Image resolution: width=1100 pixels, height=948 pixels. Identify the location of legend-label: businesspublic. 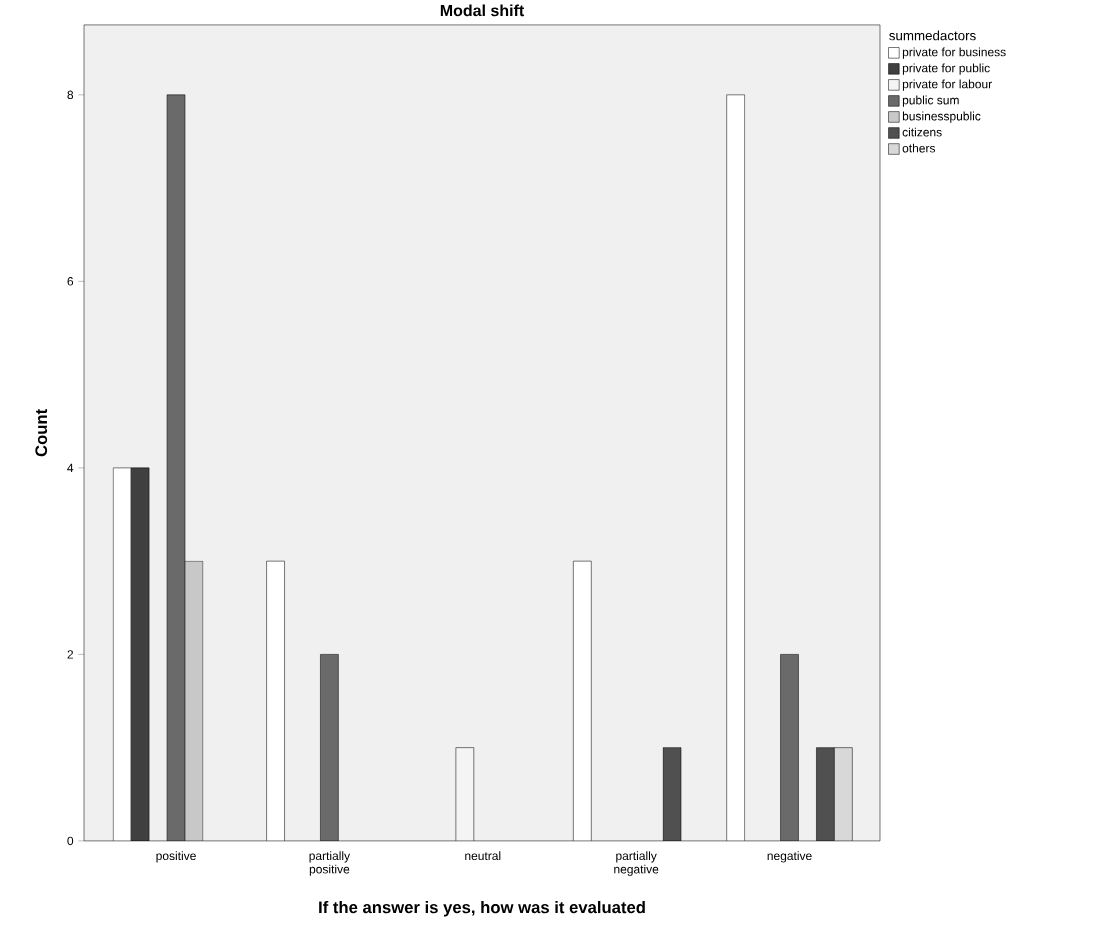
(941, 117).